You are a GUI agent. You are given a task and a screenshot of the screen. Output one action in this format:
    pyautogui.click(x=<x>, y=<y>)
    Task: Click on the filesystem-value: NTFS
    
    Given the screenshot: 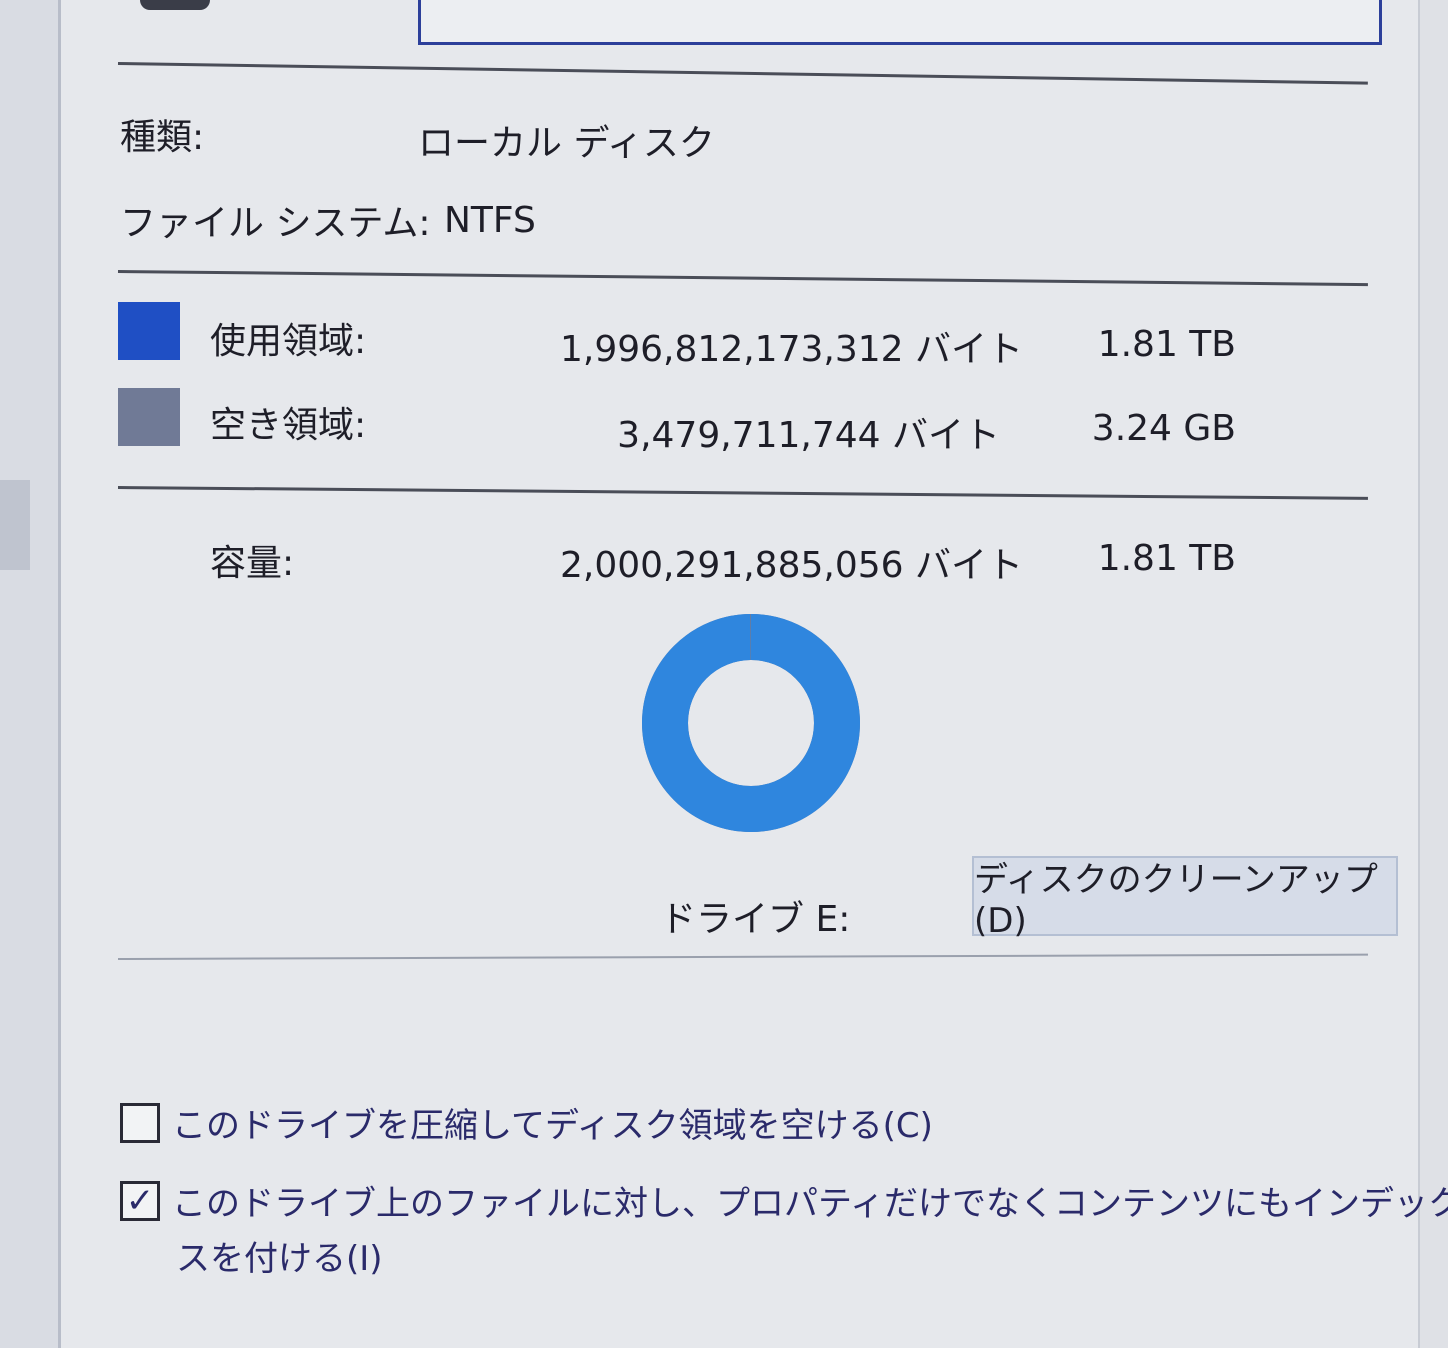 What is the action you would take?
    pyautogui.click(x=490, y=220)
    